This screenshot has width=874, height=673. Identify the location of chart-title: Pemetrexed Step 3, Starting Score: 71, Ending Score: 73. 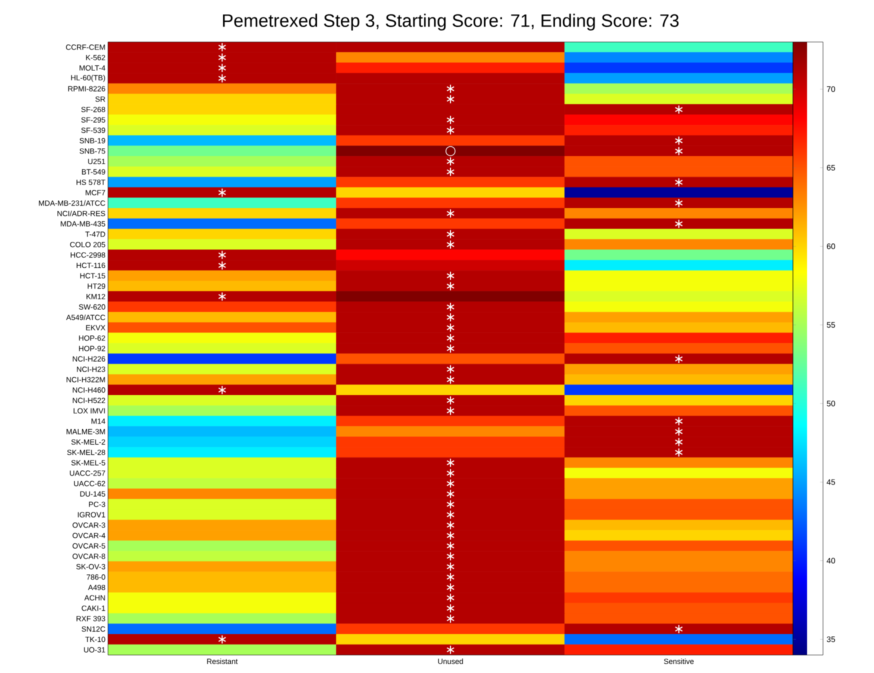
(451, 22).